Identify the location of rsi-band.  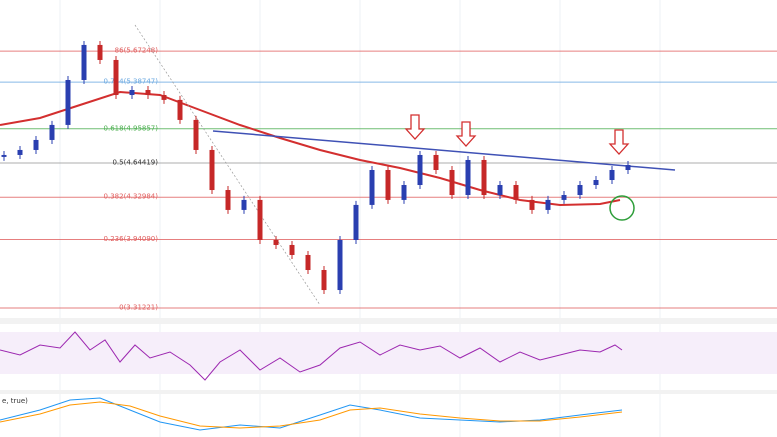
(388, 353).